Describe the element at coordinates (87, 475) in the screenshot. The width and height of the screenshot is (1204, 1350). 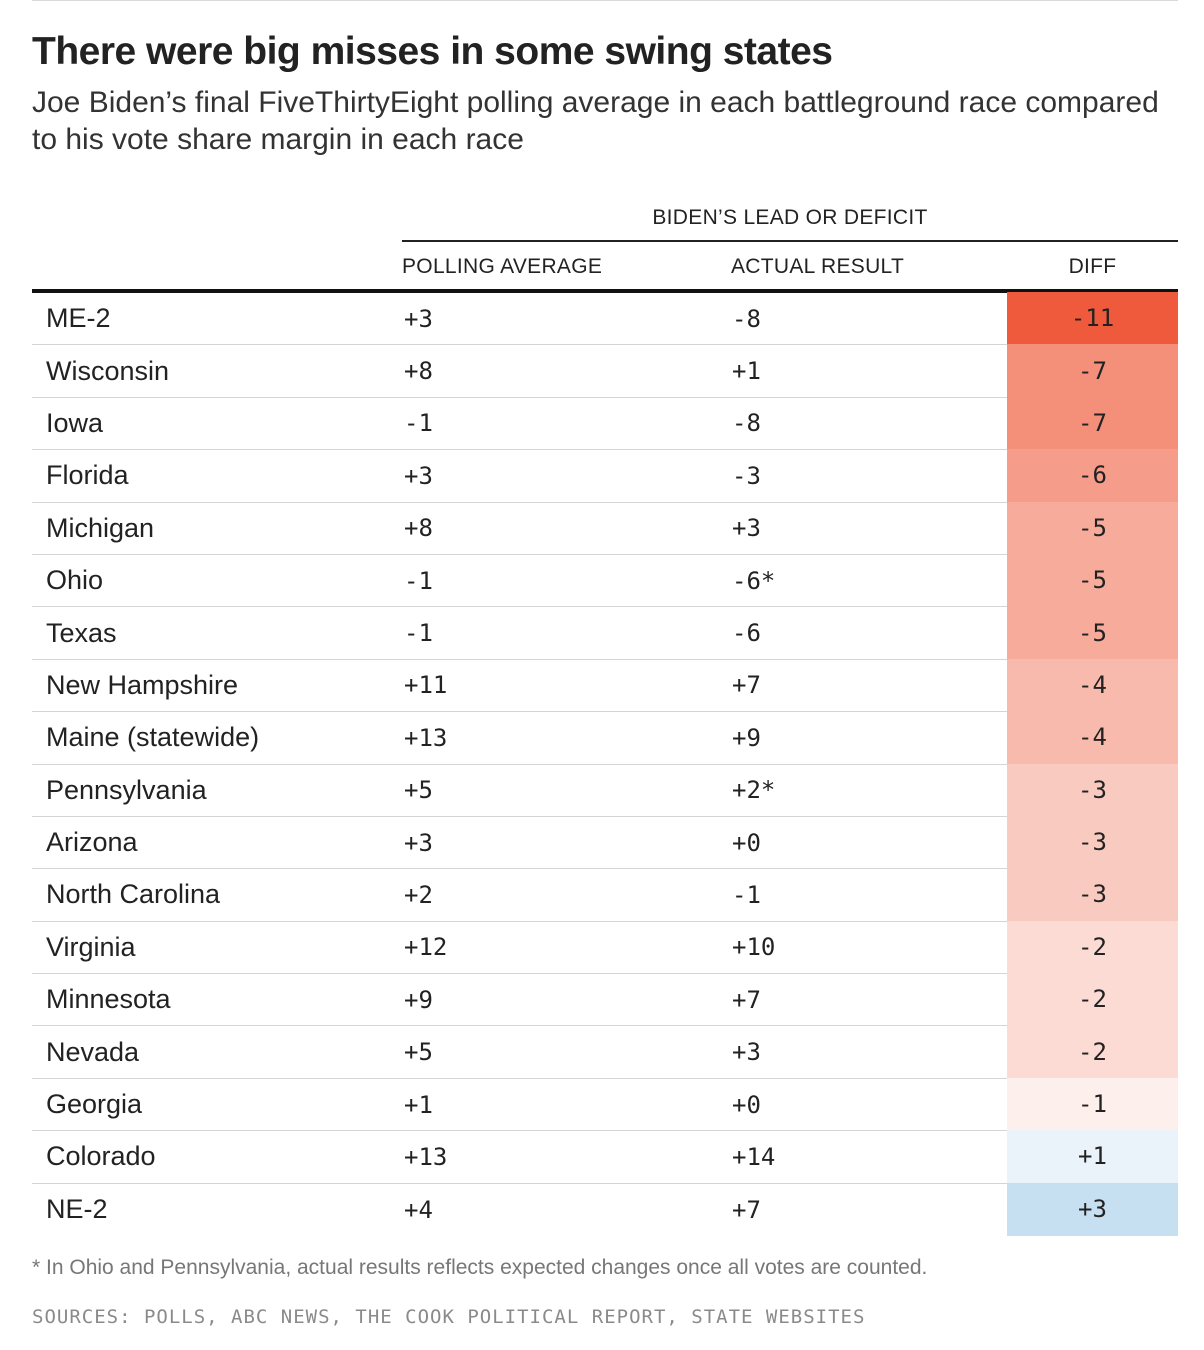
I see `state-name: Florida` at that location.